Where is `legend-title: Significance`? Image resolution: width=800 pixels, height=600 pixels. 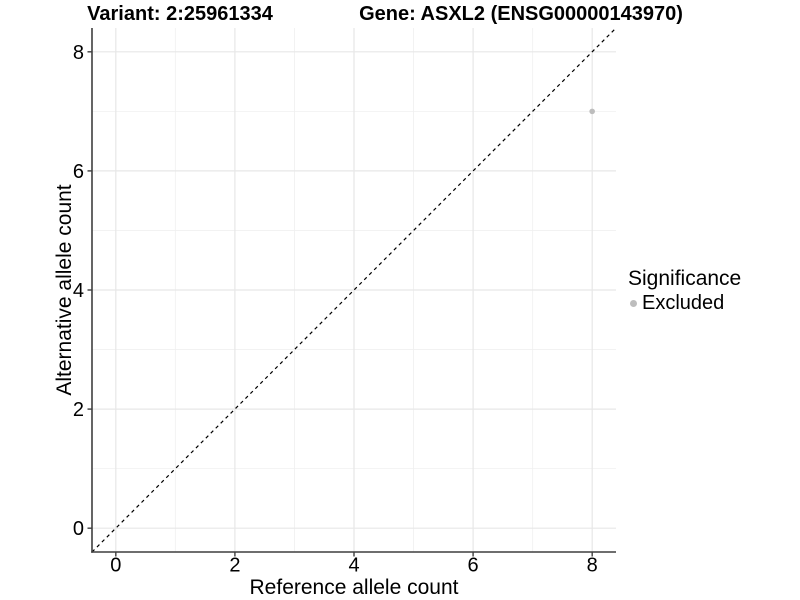
legend-title: Significance is located at coordinates (685, 278).